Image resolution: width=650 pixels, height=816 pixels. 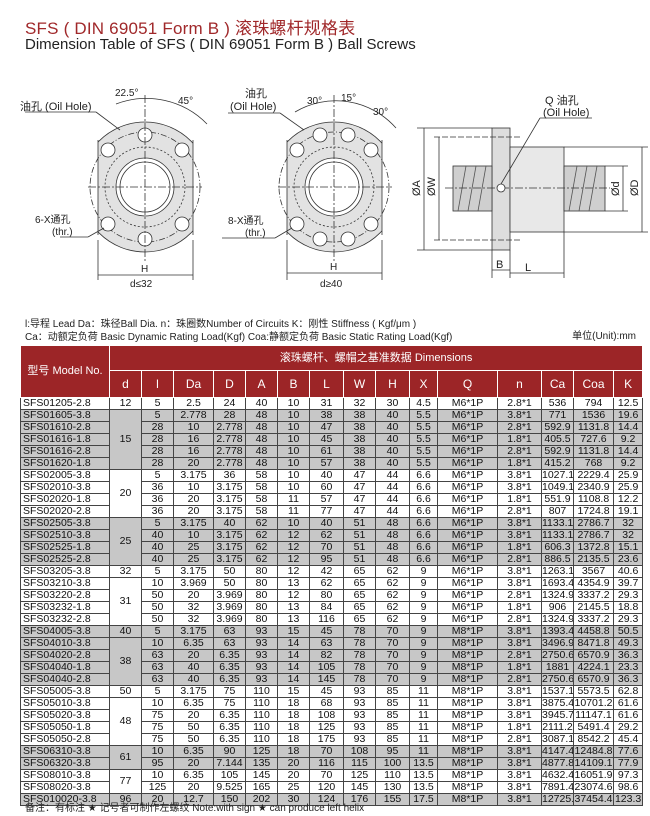 I want to click on cell-coa: 2229.4, so click(x=593, y=475).